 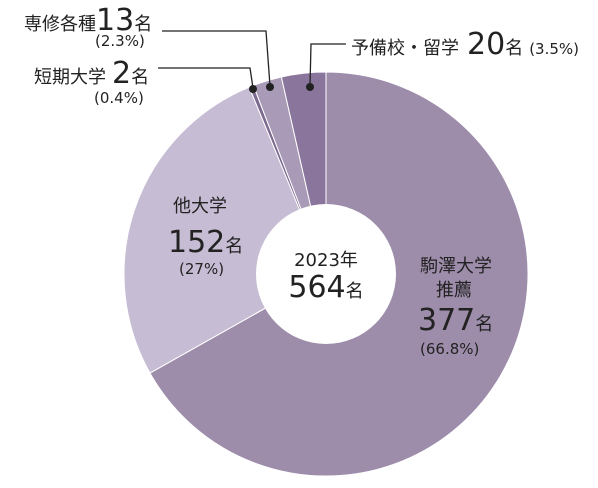 I want to click on label-tadaigaku-count: 152名, so click(x=205, y=243).